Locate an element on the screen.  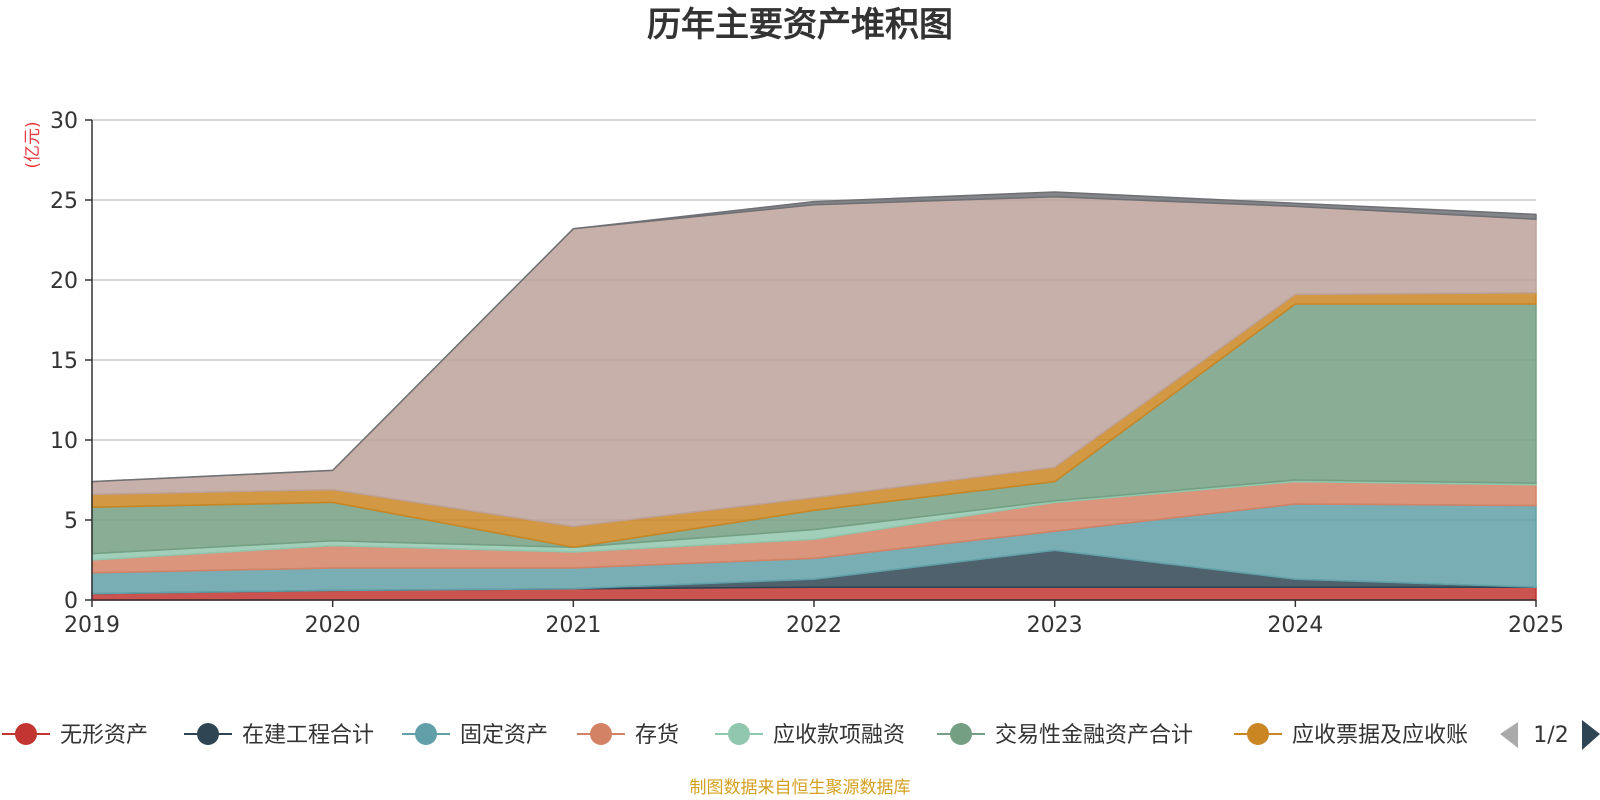
legend-label: 应收票据及应收账 is located at coordinates (1380, 735).